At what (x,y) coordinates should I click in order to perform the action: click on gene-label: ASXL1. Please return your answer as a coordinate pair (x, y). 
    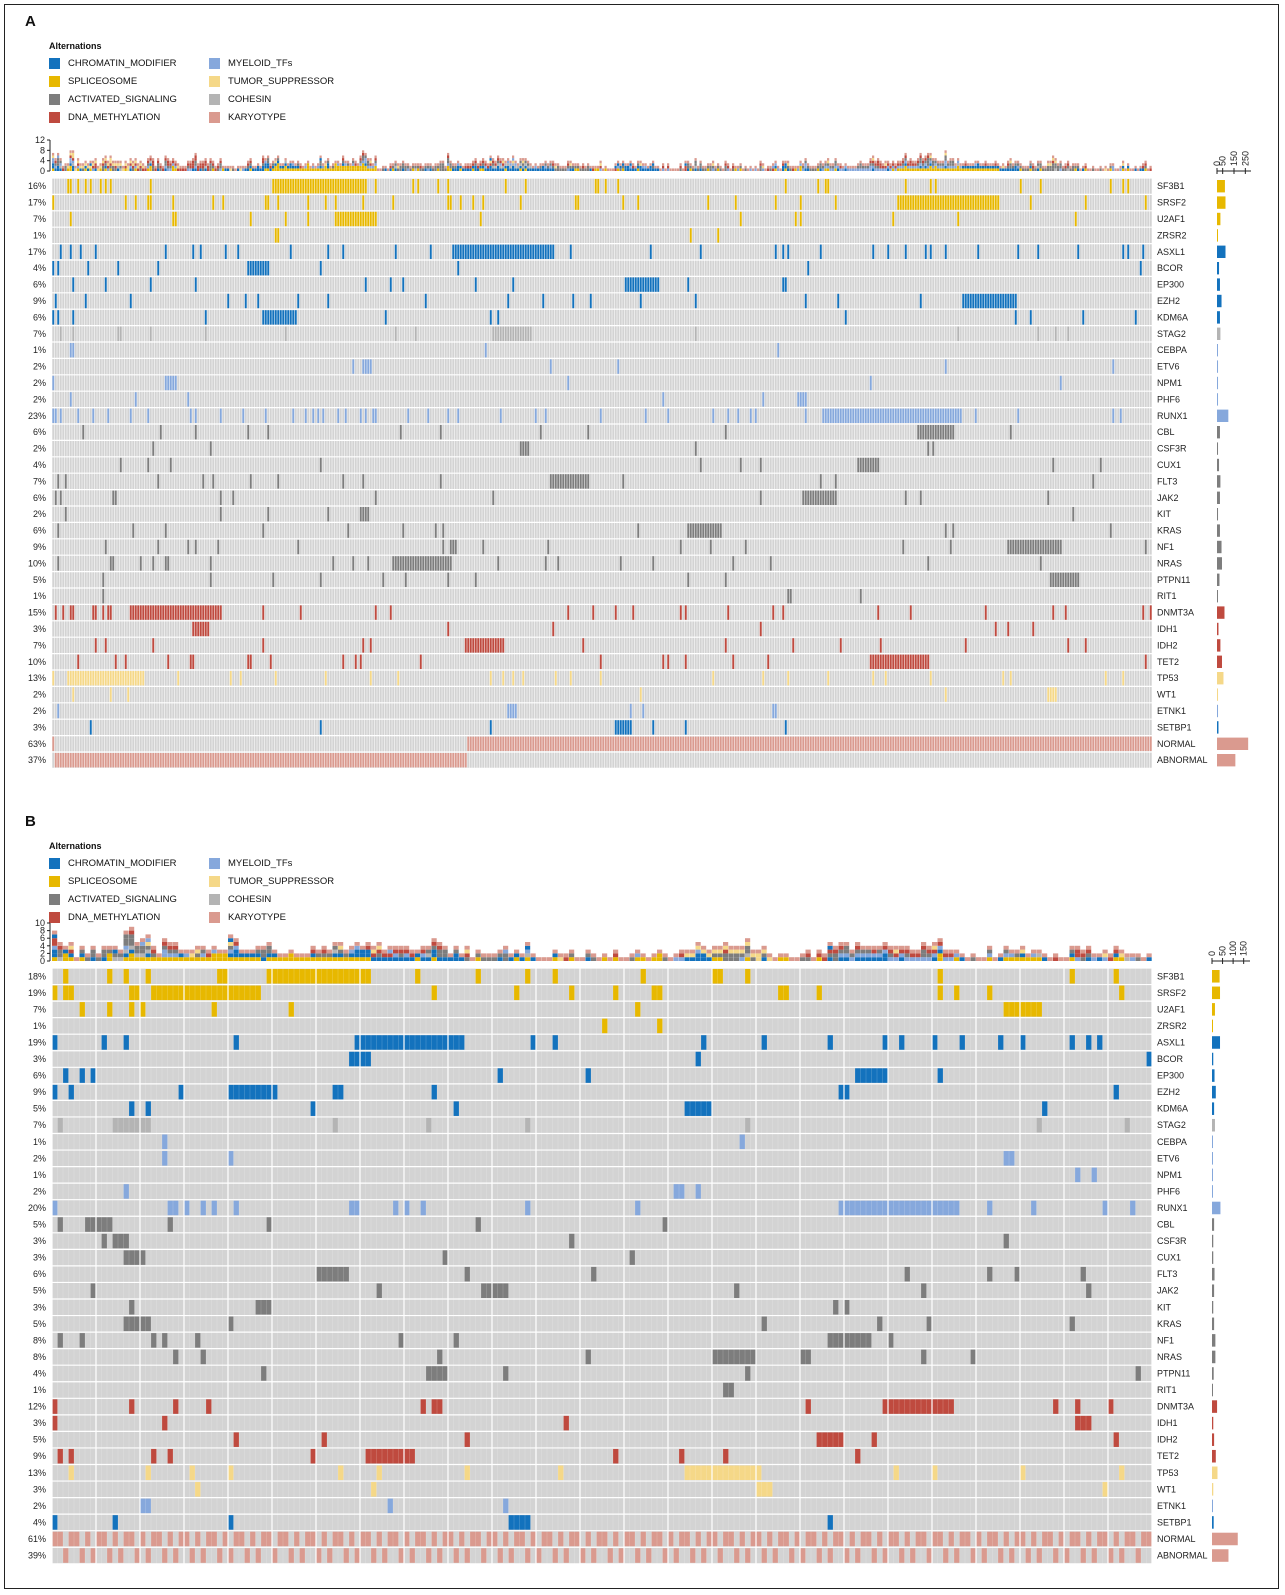
    Looking at the image, I should click on (1171, 1042).